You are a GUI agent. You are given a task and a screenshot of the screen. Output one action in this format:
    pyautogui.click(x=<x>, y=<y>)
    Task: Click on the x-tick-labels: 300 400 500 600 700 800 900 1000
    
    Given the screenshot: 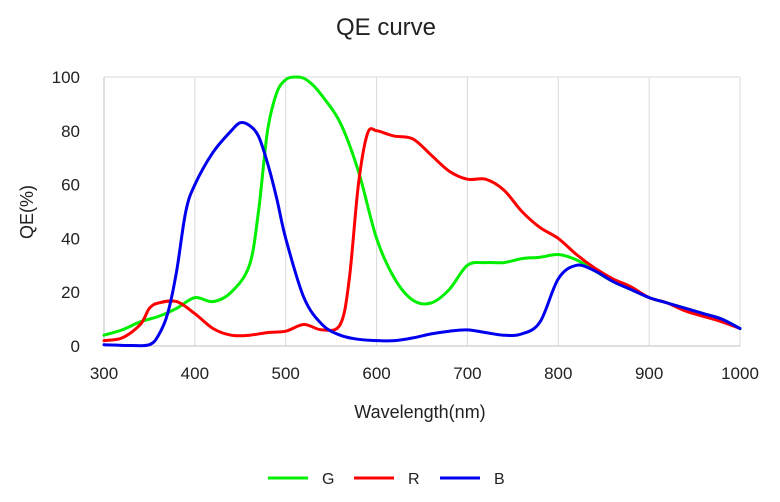 What is the action you would take?
    pyautogui.click(x=424, y=373)
    